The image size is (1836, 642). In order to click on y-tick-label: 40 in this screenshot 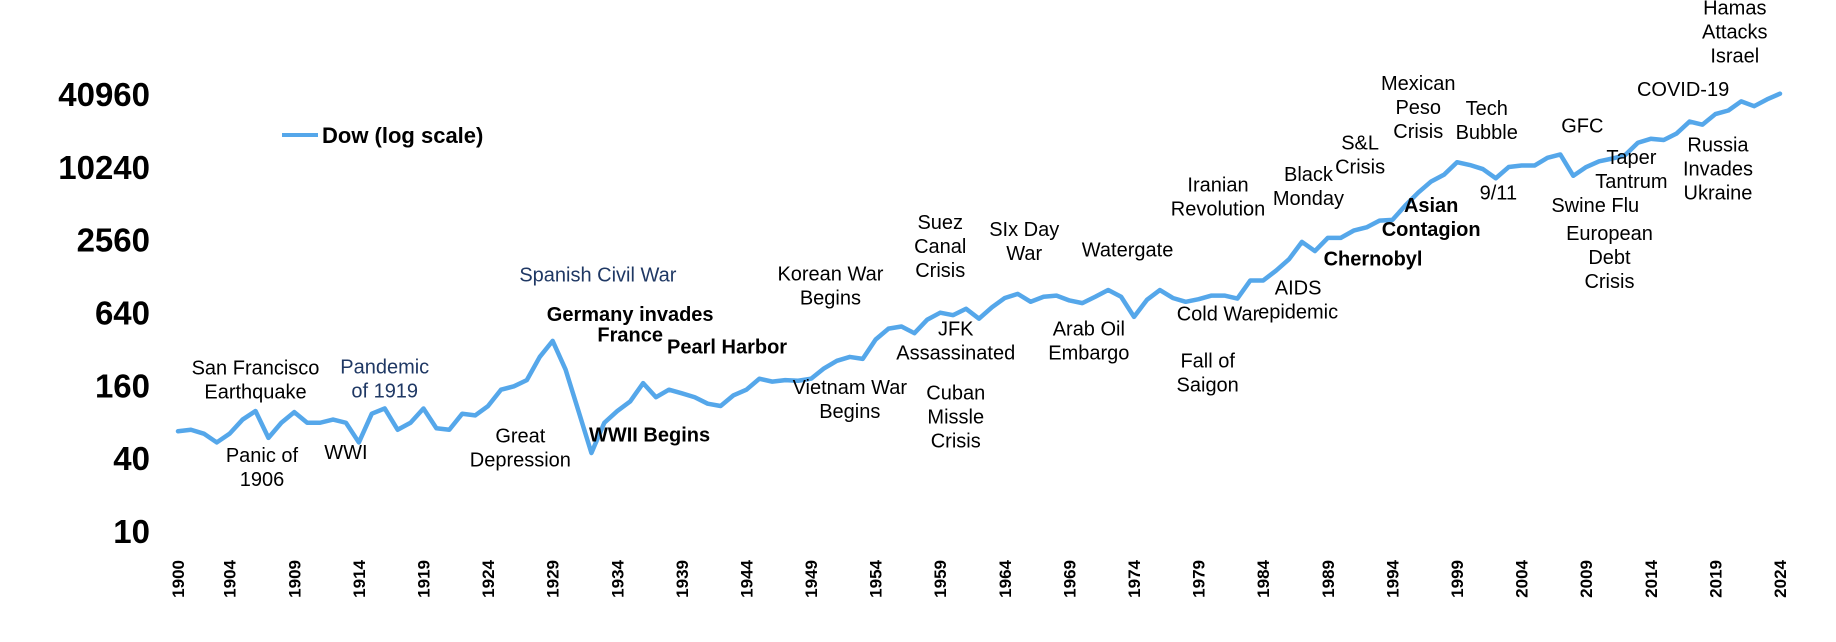, I will do `click(131, 458)`.